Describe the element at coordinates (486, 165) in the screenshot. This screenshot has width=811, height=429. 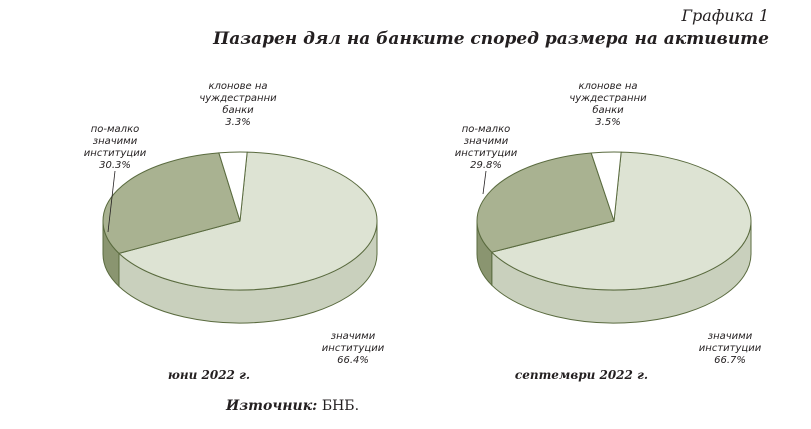
I see `slice-value: 29.8%` at that location.